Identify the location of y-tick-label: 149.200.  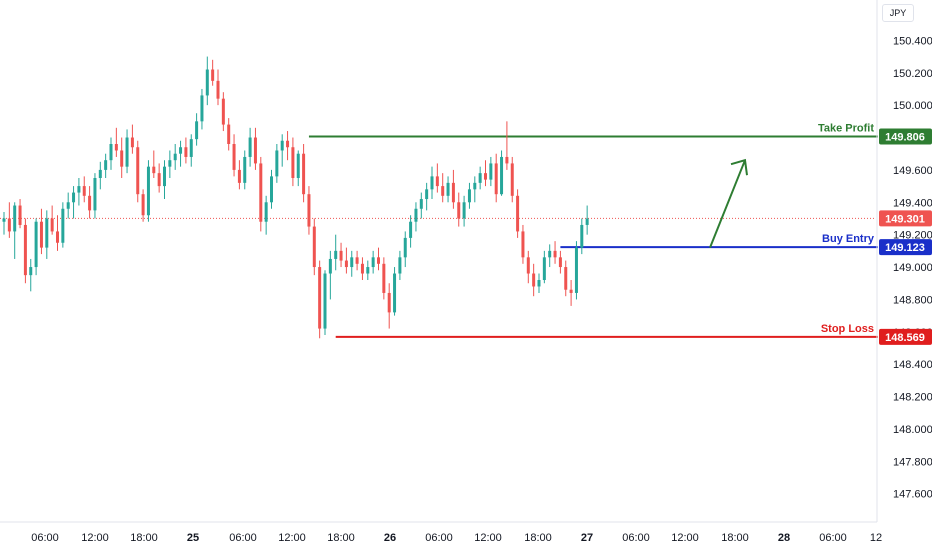
(912, 236).